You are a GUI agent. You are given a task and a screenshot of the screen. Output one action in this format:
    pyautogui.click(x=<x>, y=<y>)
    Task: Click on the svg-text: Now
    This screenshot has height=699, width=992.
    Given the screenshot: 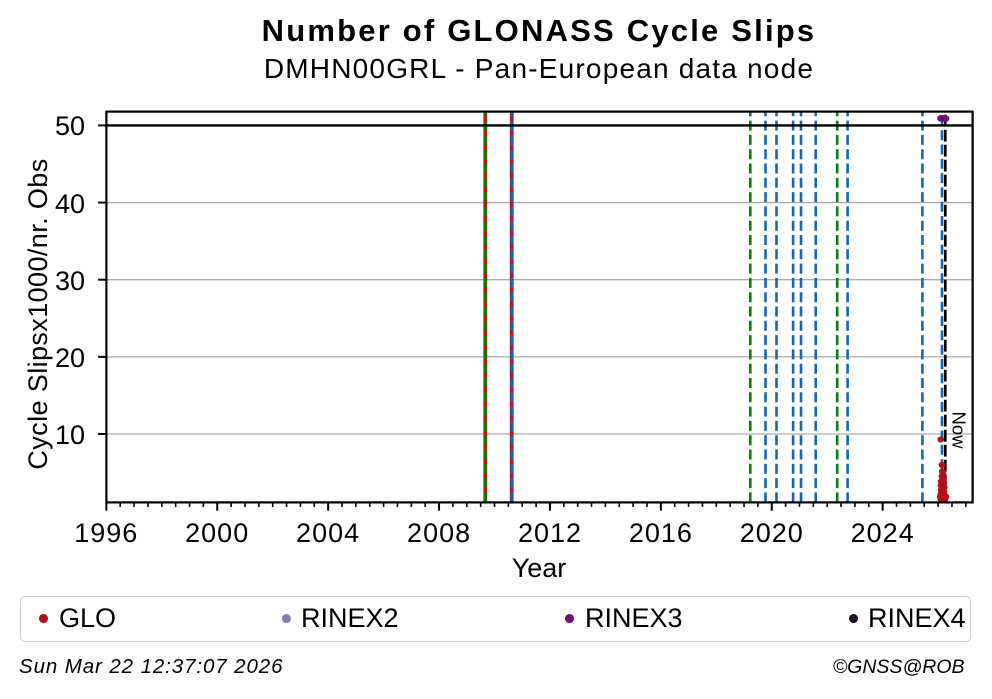 What is the action you would take?
    pyautogui.click(x=959, y=431)
    